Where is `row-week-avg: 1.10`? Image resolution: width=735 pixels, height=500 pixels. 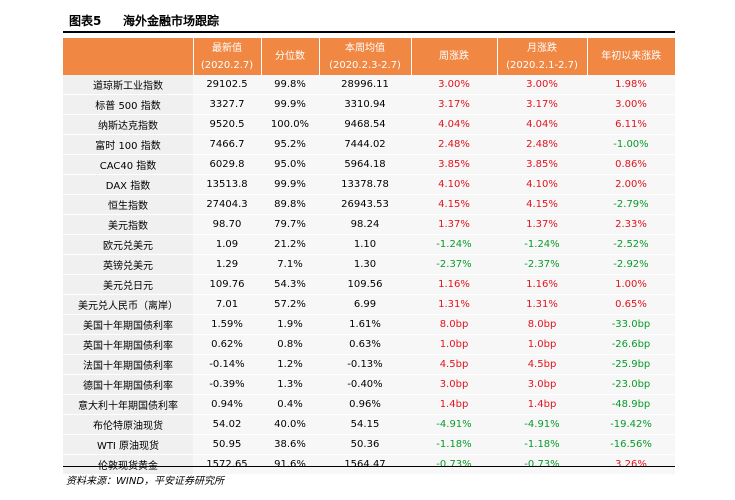 row-week-avg: 1.10 is located at coordinates (365, 244).